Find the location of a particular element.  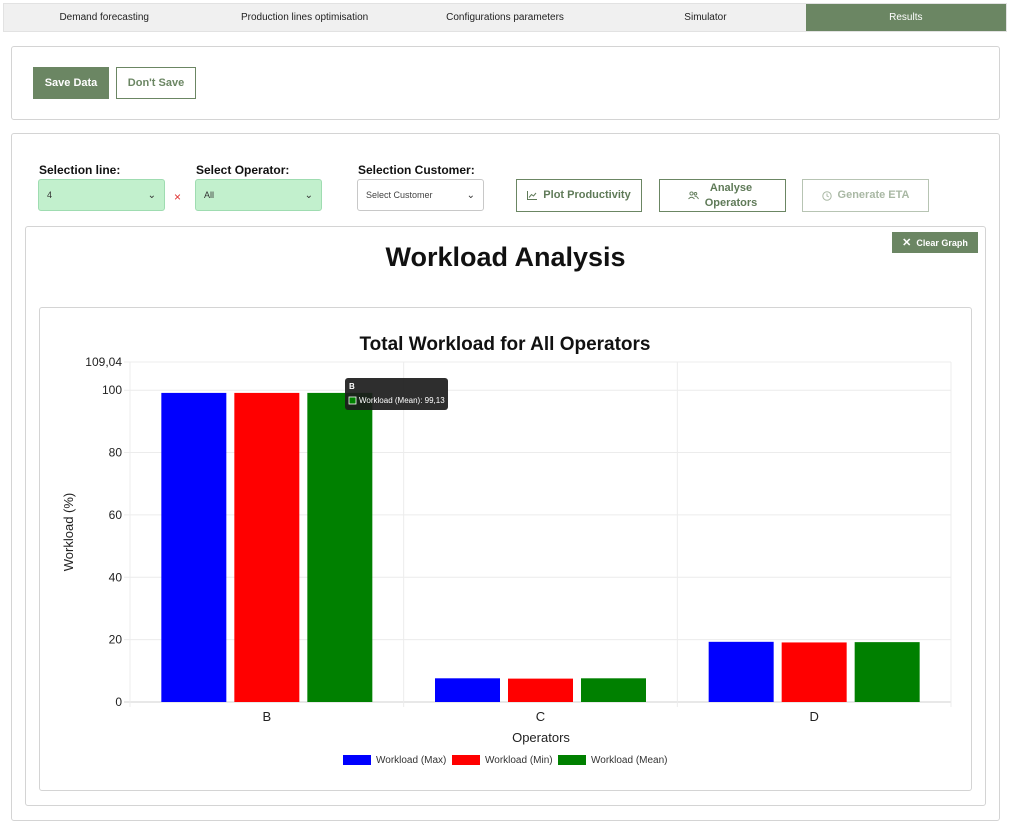

selection-customer-select: Select Customer ⌄ is located at coordinates (420, 195).